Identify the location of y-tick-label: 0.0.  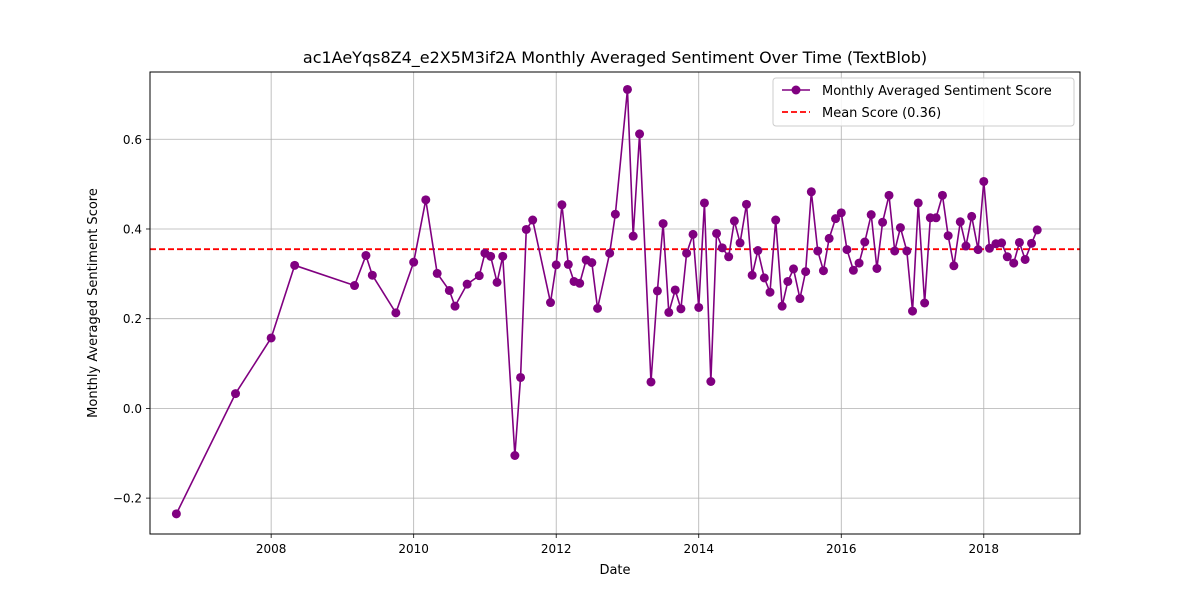
(132, 409).